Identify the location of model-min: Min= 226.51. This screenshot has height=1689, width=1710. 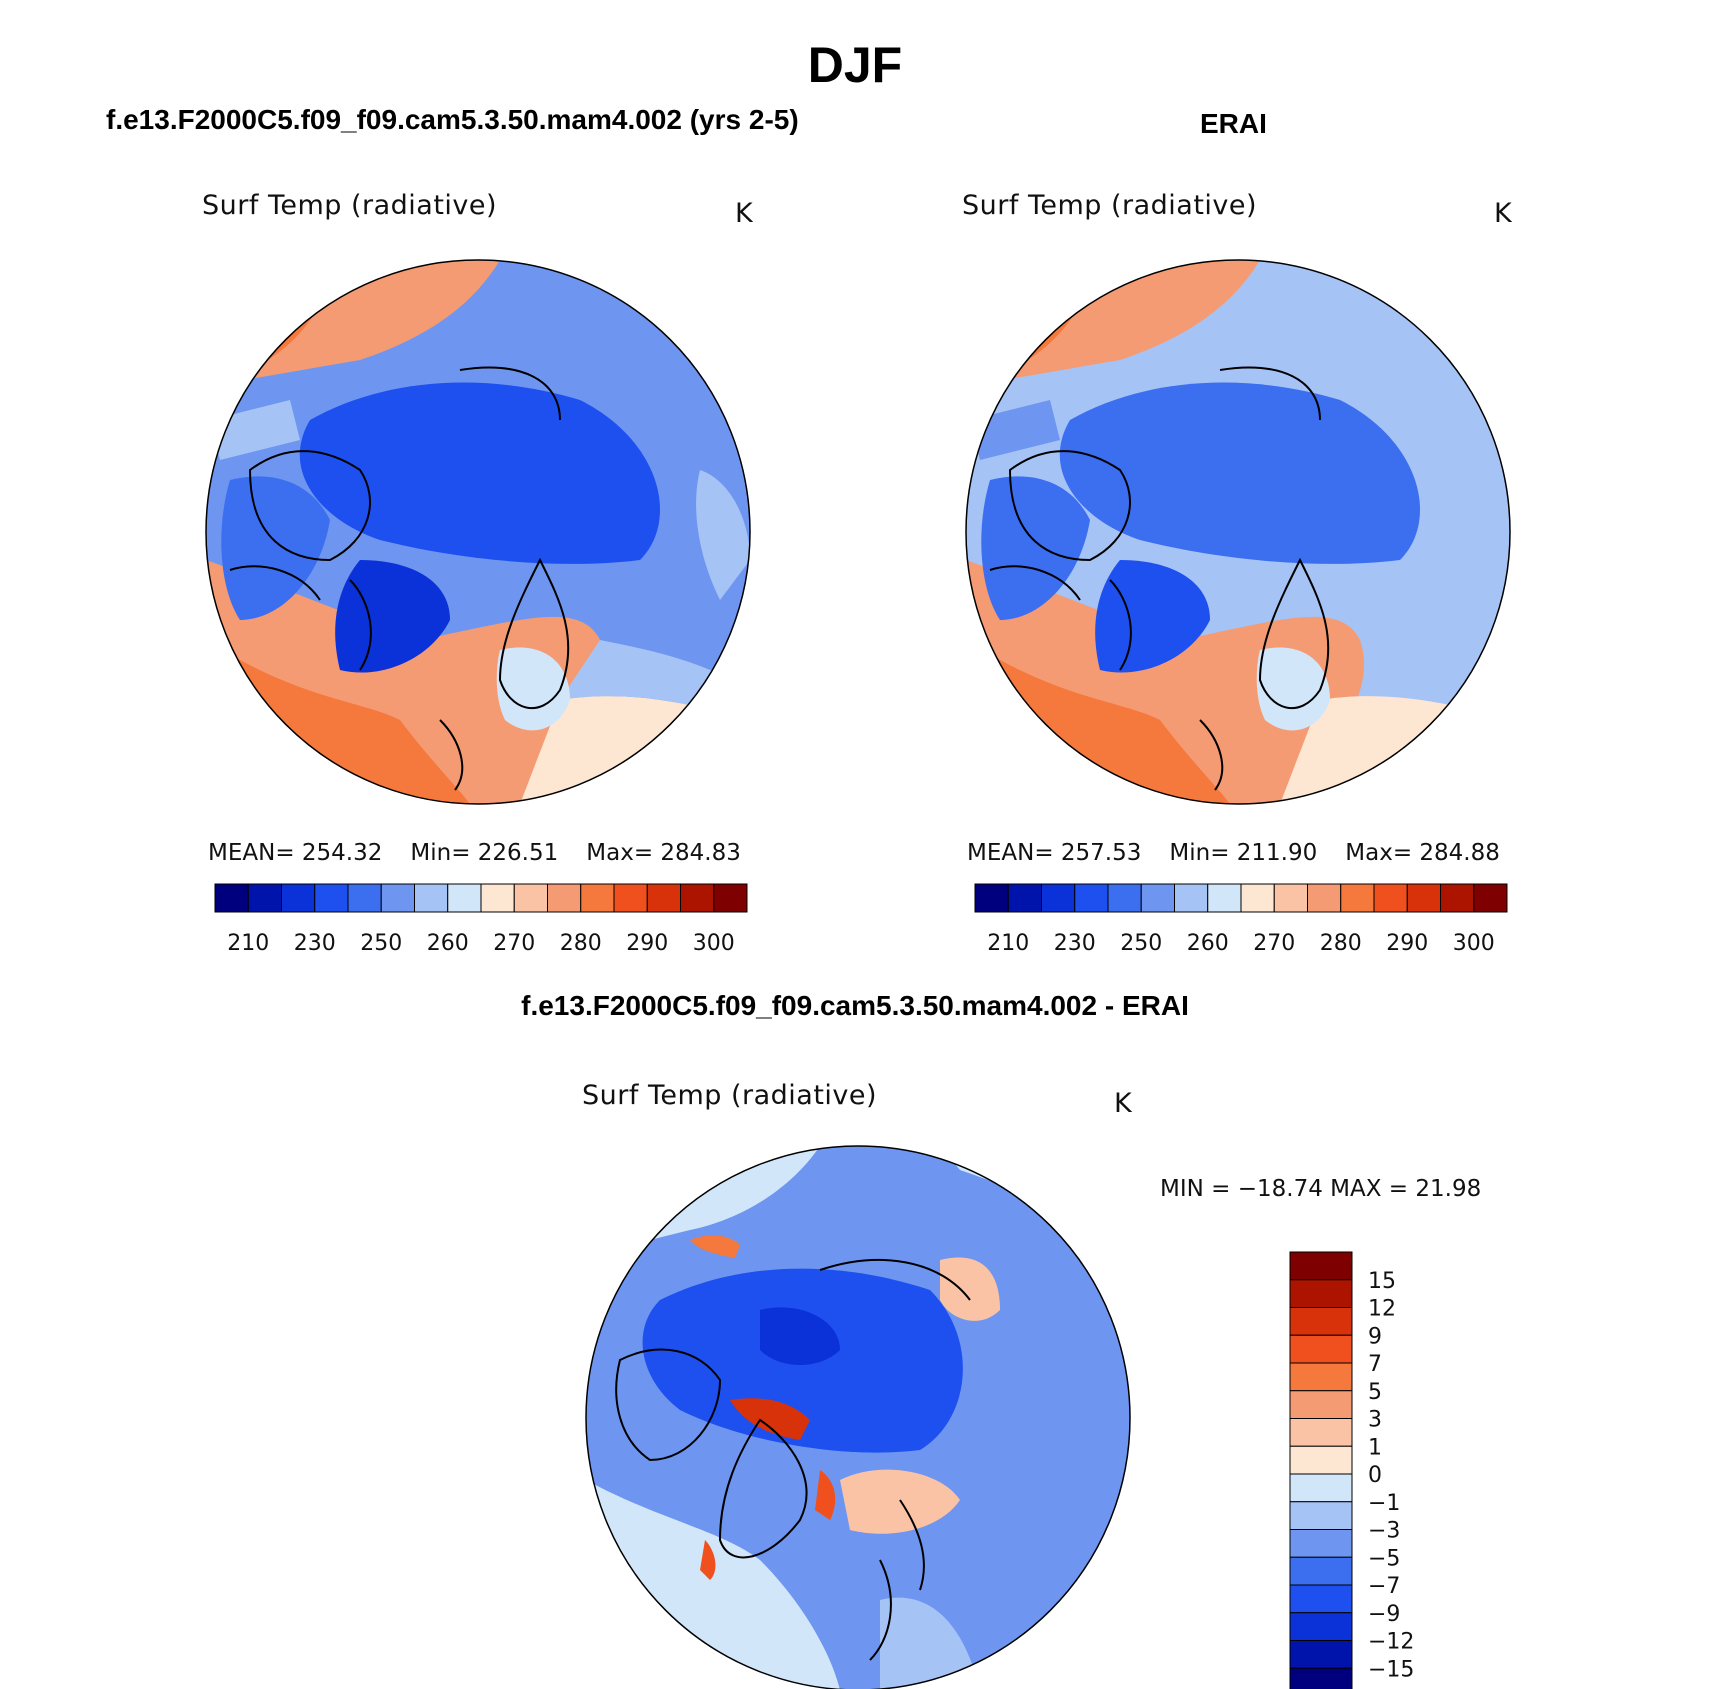
(484, 853).